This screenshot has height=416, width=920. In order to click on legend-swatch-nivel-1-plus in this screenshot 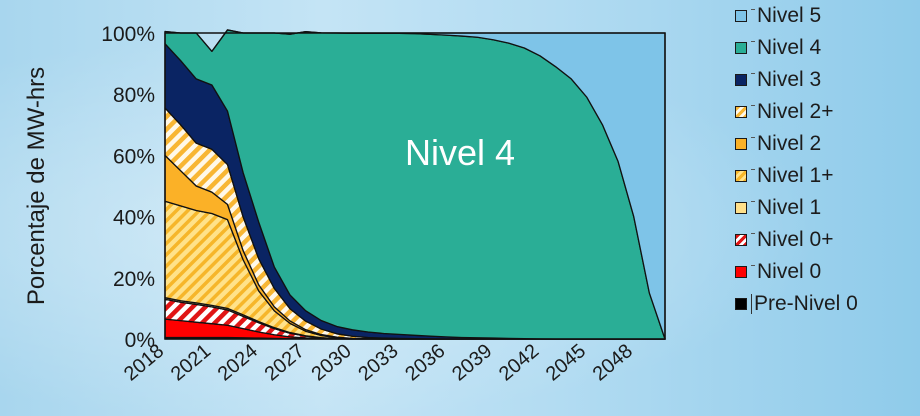, I will do `click(741, 176)`.